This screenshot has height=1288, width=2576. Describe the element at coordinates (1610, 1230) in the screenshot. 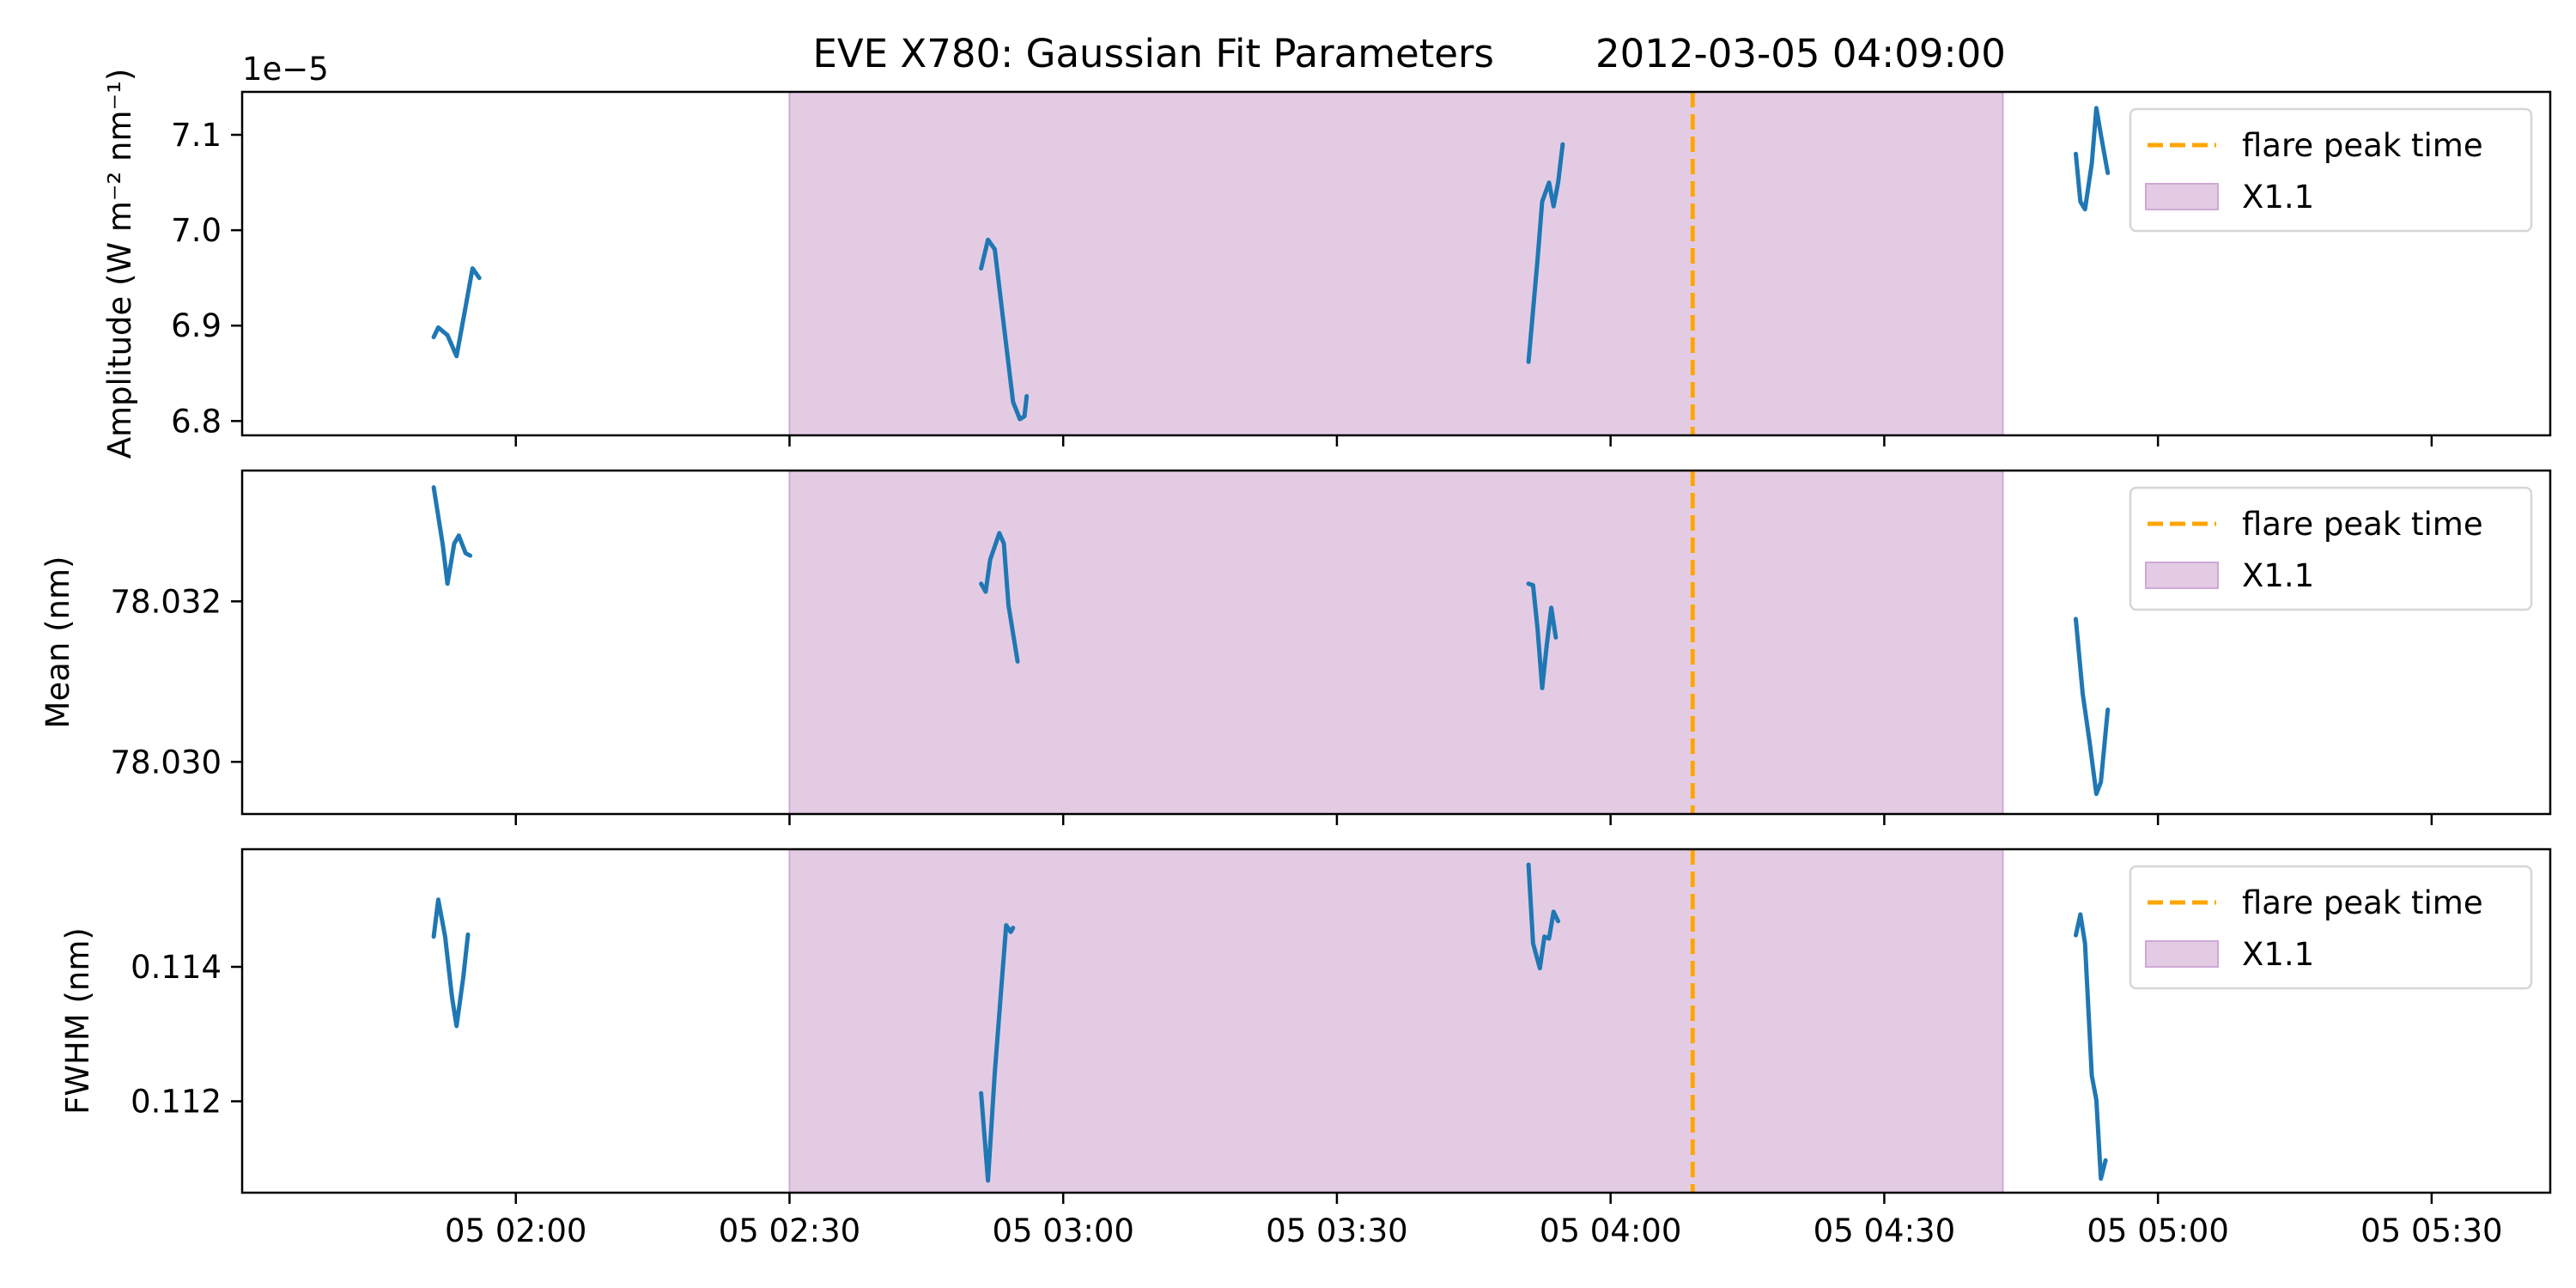

I see `x-tick-label: 05 04:00` at that location.